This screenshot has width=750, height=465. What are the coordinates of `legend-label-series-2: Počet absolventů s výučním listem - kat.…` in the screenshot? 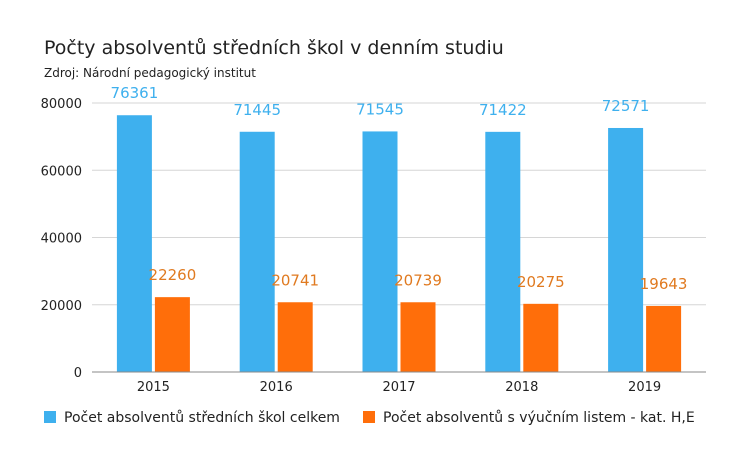 It's located at (539, 418).